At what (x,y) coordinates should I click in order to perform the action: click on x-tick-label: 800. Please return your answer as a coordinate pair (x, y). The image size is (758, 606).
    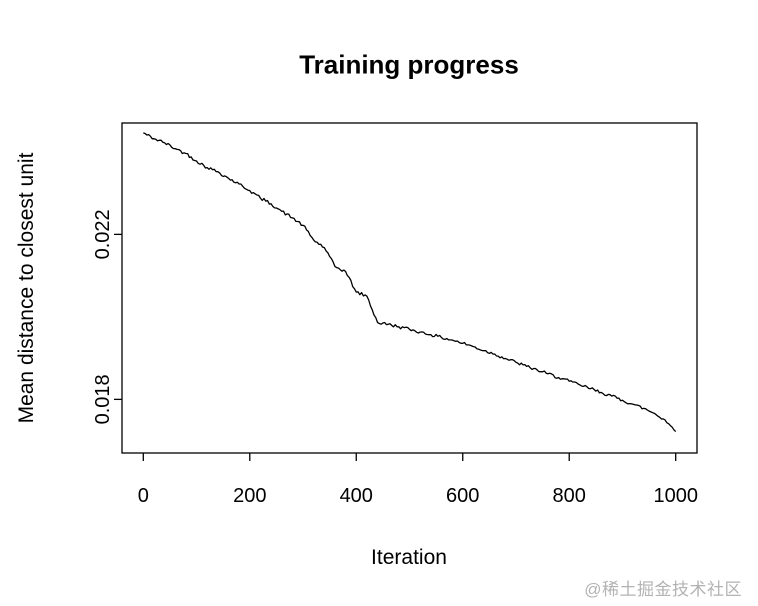
    Looking at the image, I should click on (569, 496).